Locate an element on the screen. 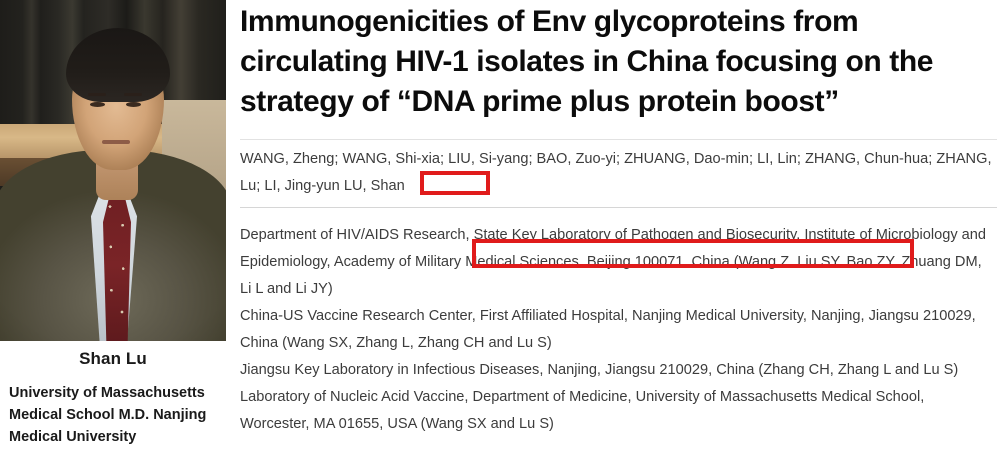 The image size is (997, 473). photo-eye-left is located at coordinates (97, 104).